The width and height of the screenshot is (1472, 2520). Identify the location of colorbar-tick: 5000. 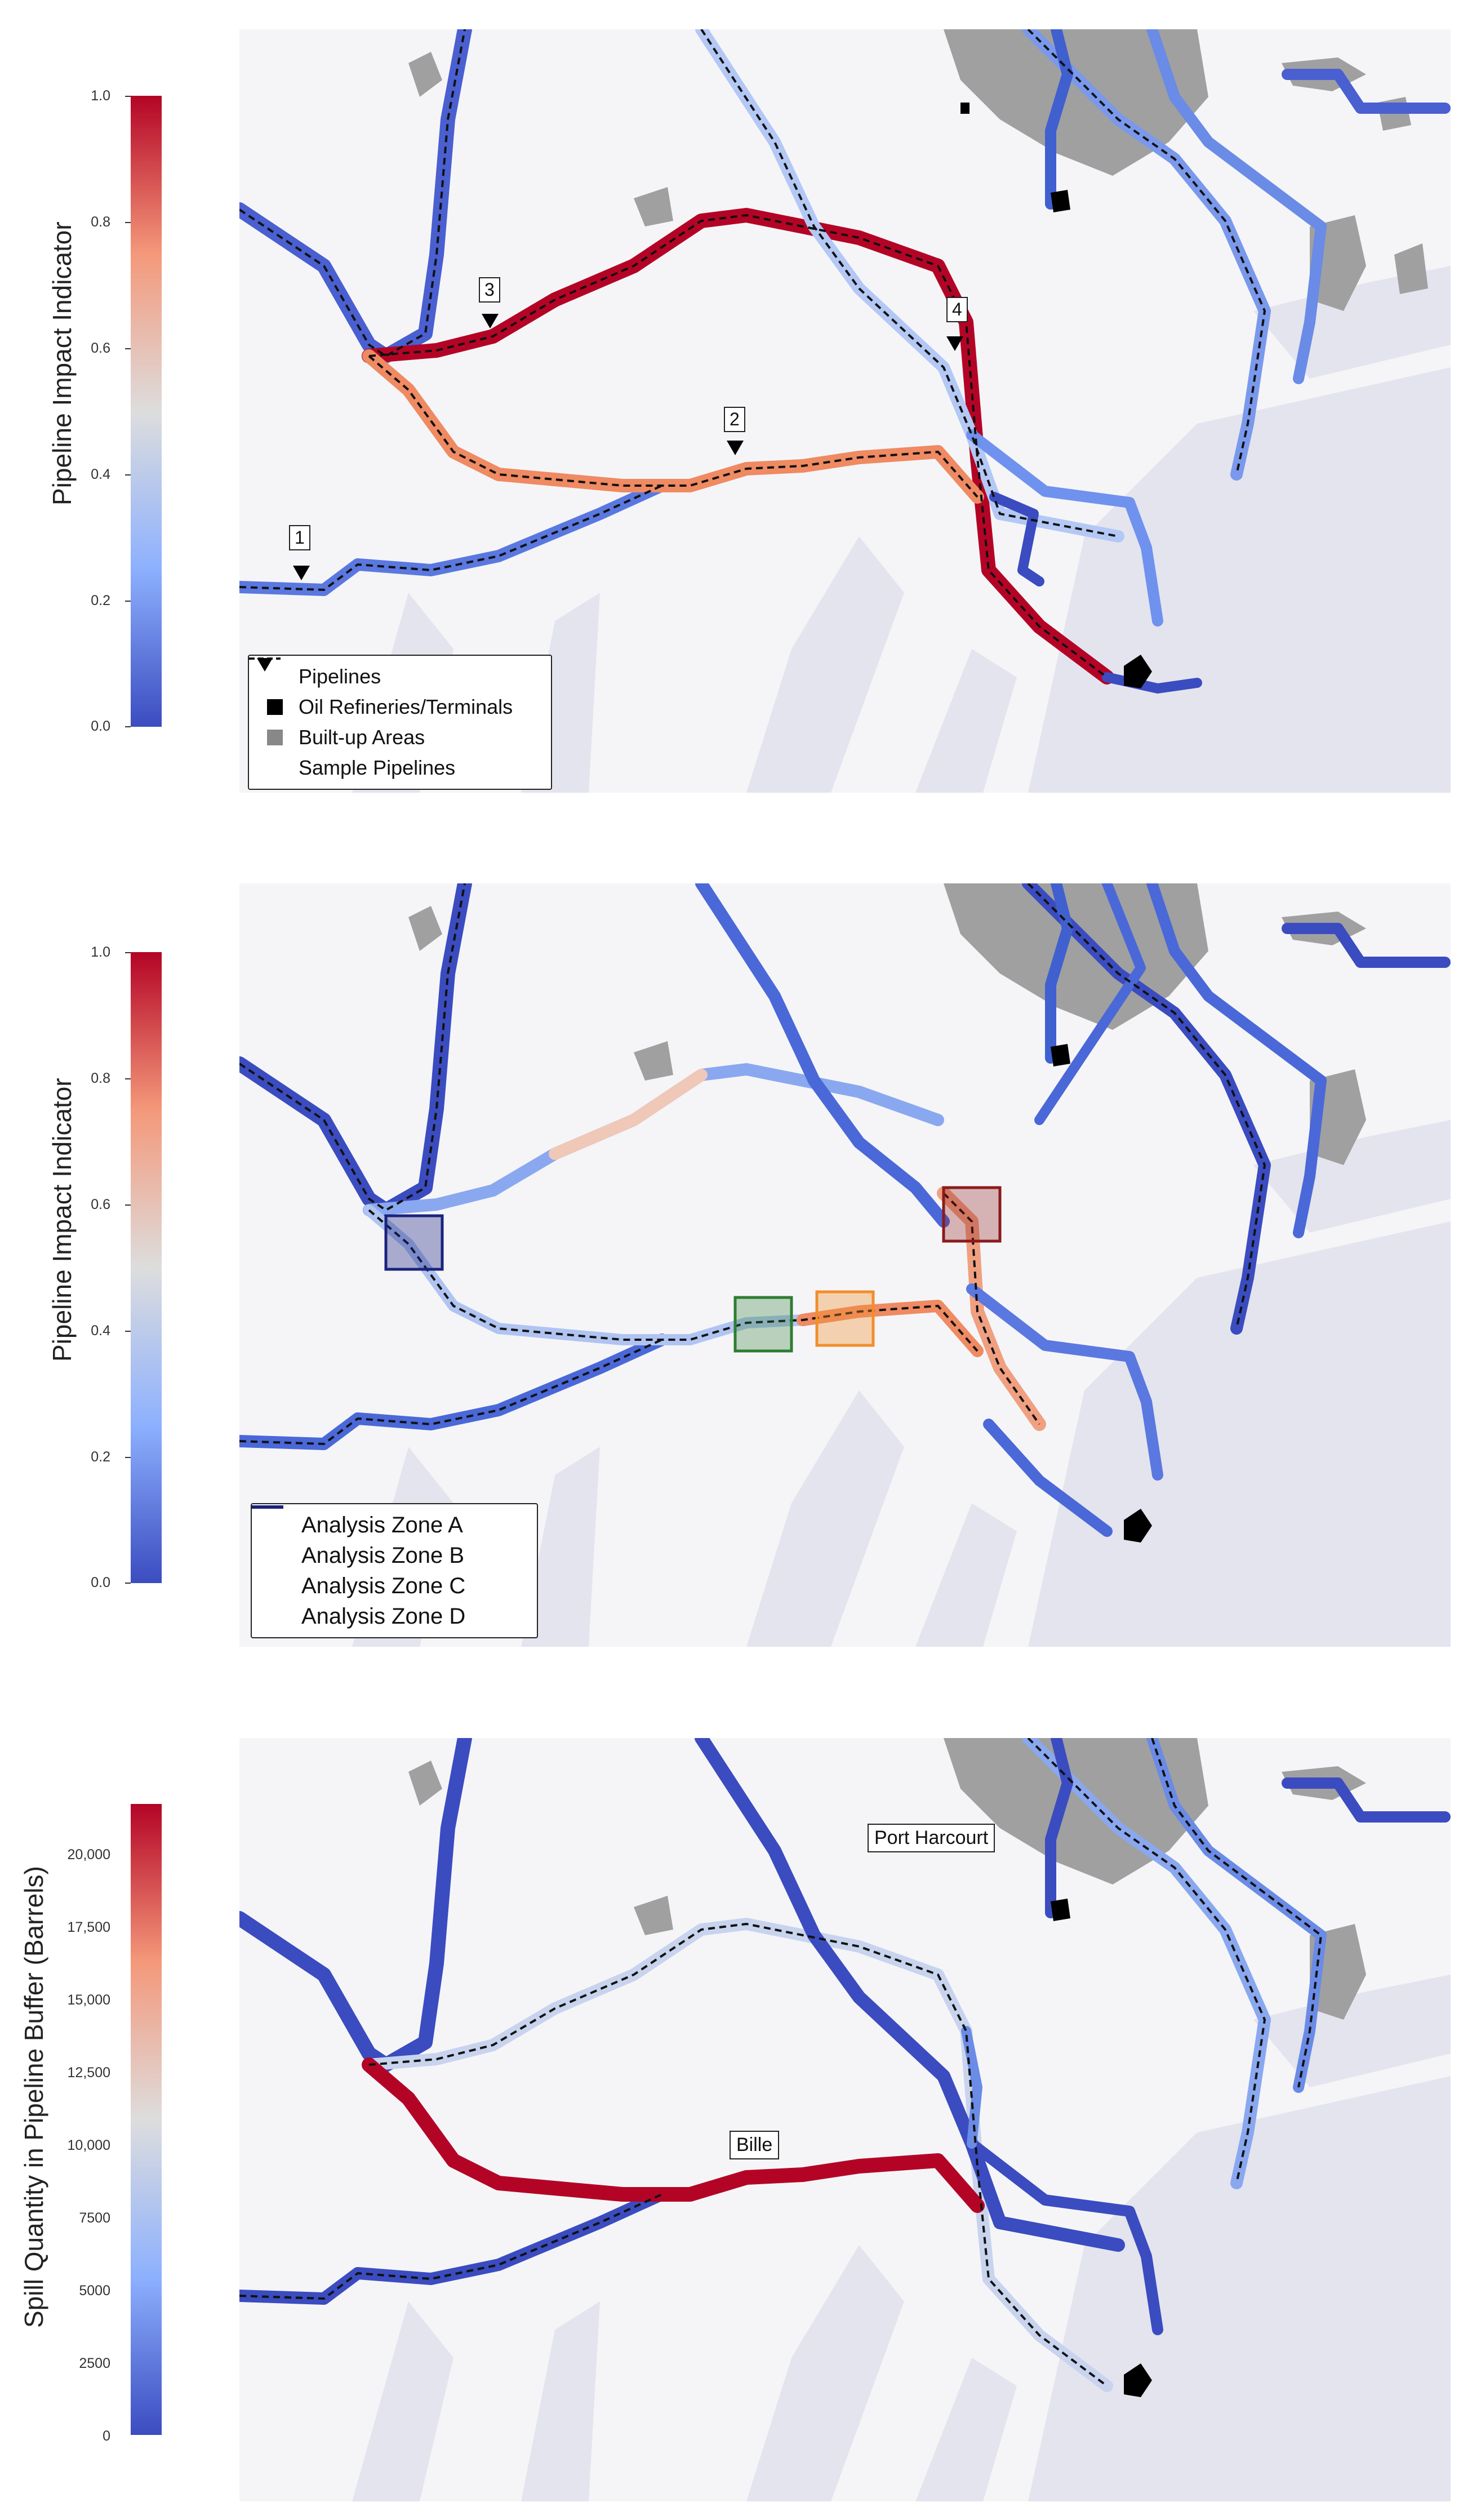
(94, 2291).